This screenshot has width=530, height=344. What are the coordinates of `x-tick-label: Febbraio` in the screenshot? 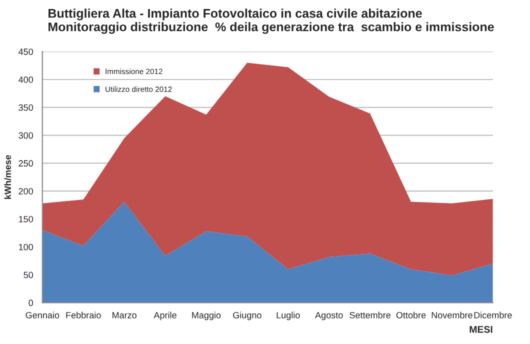 It's located at (83, 315).